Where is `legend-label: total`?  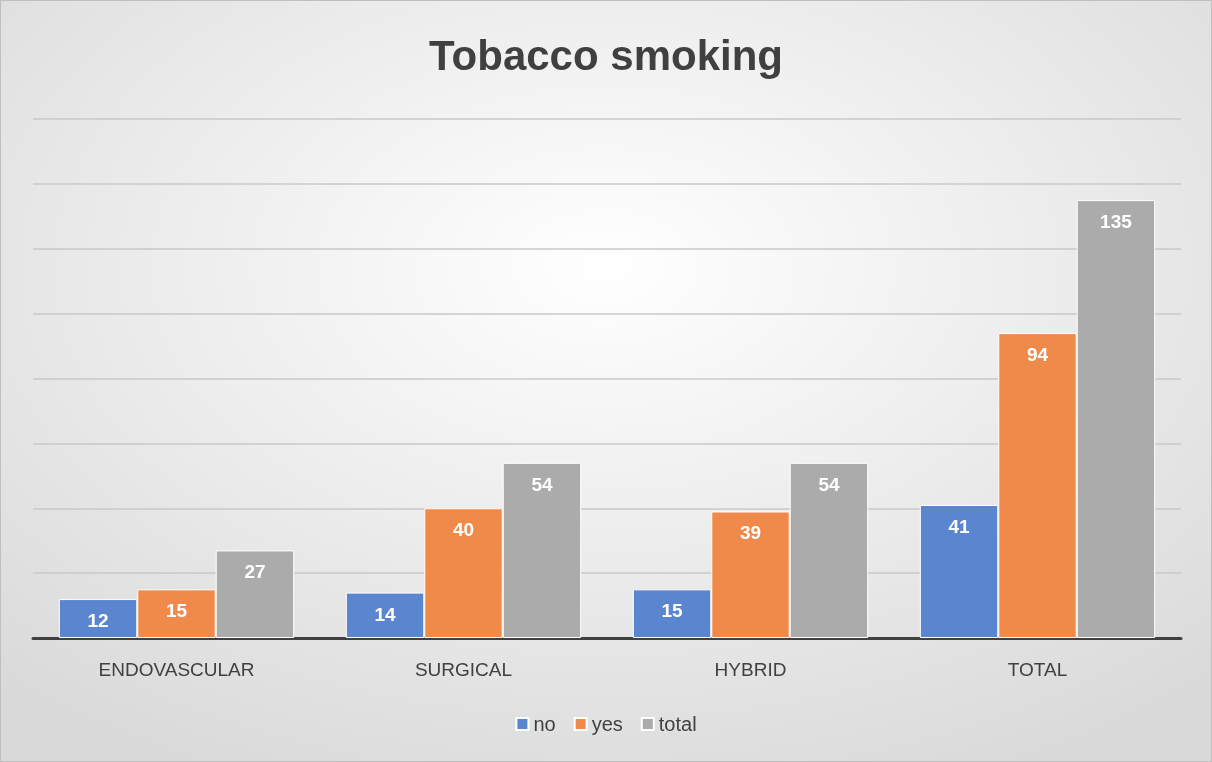
legend-label: total is located at coordinates (677, 724).